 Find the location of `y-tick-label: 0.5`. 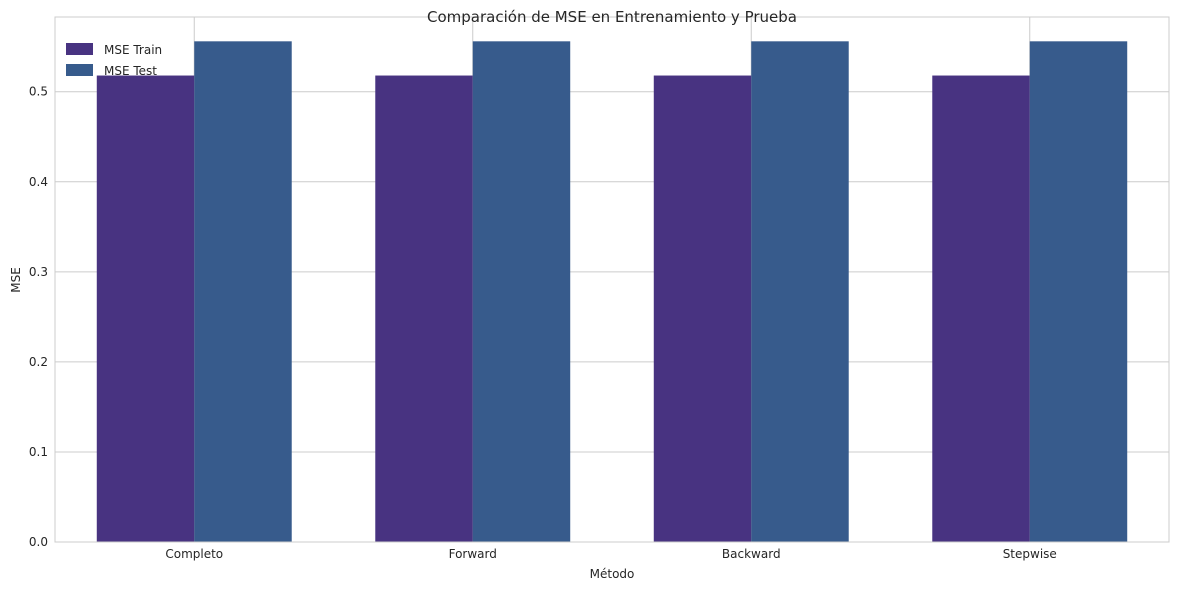

y-tick-label: 0.5 is located at coordinates (38, 92).